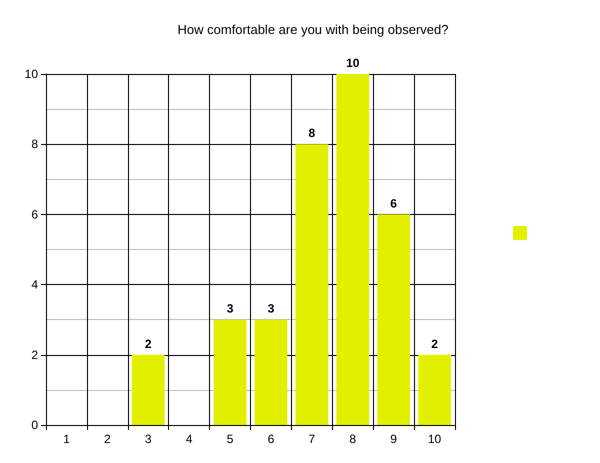 The width and height of the screenshot is (600, 463). What do you see at coordinates (312, 133) in the screenshot?
I see `data-label: 8` at bounding box center [312, 133].